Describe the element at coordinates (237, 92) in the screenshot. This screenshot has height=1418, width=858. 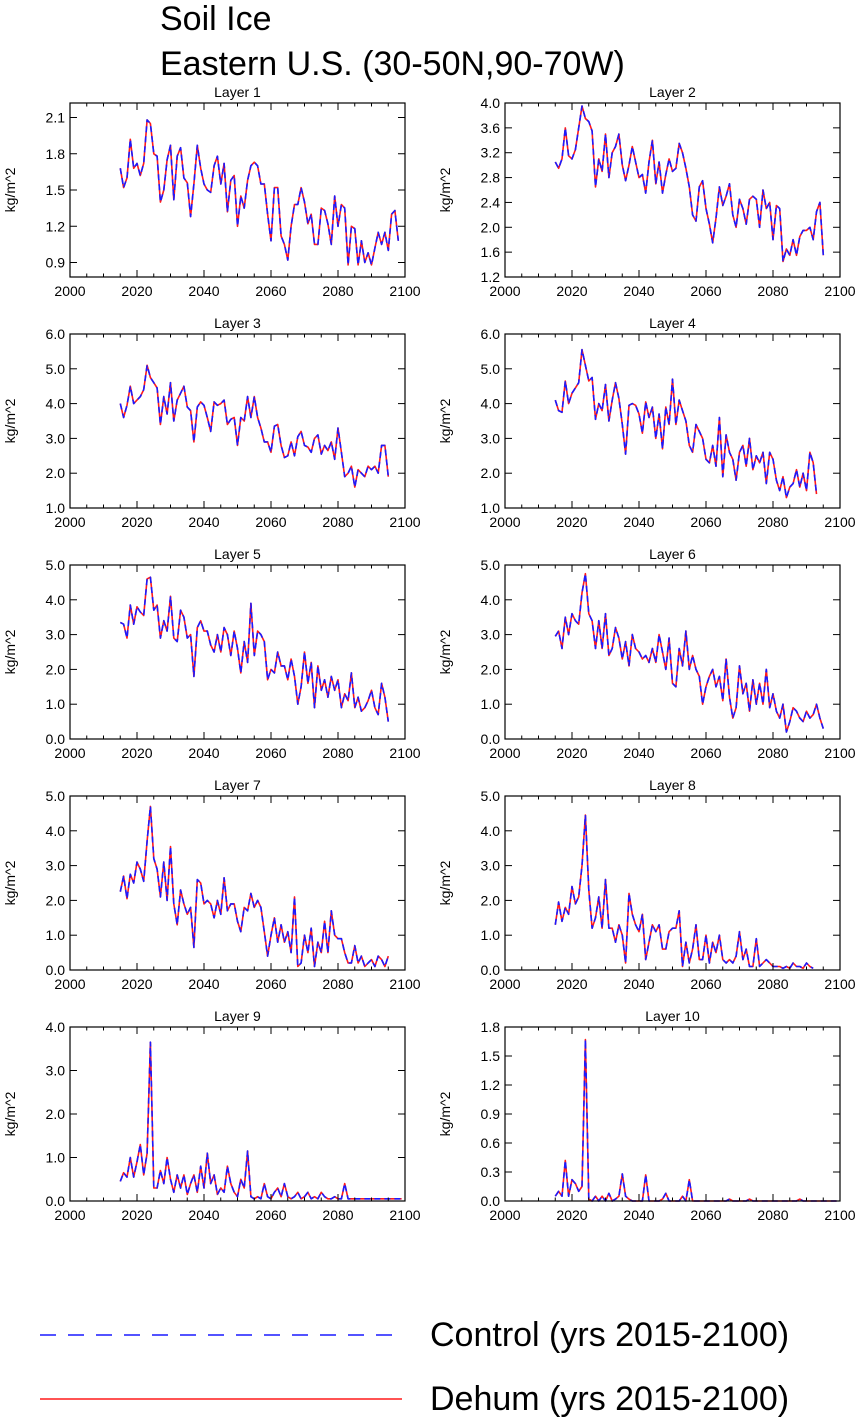
I see `panel-title: Layer 1` at that location.